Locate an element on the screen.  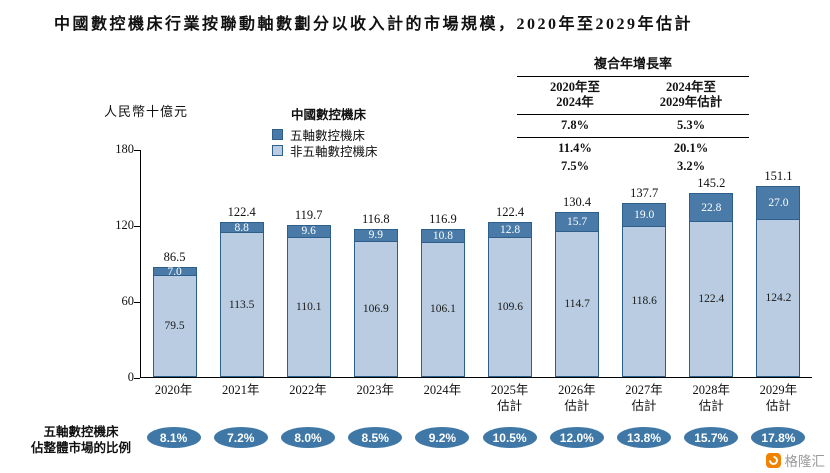
bar-segment-five-axis: 9.6 is located at coordinates (308, 231).